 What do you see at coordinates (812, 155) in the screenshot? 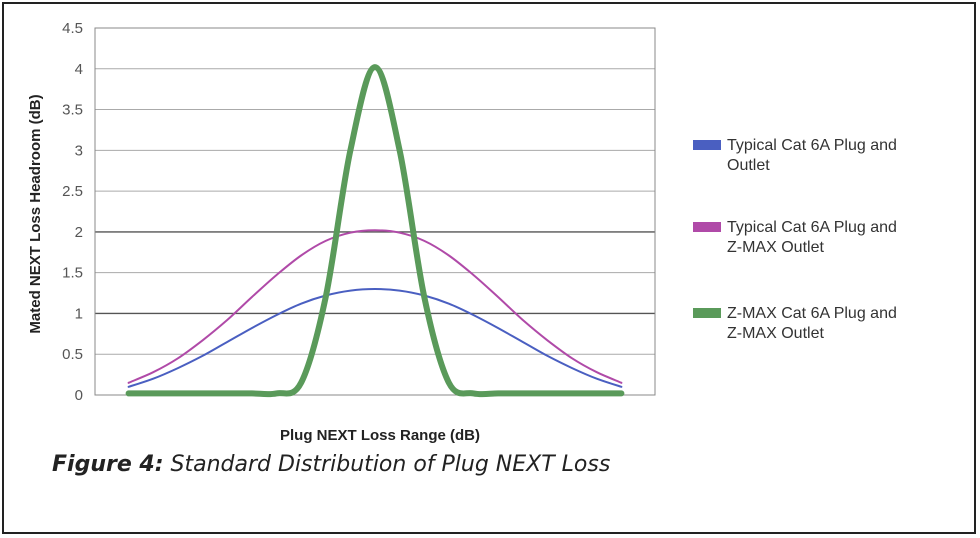
I see `legend-label-1: Typical Cat 6A Plug and Outlet` at bounding box center [812, 155].